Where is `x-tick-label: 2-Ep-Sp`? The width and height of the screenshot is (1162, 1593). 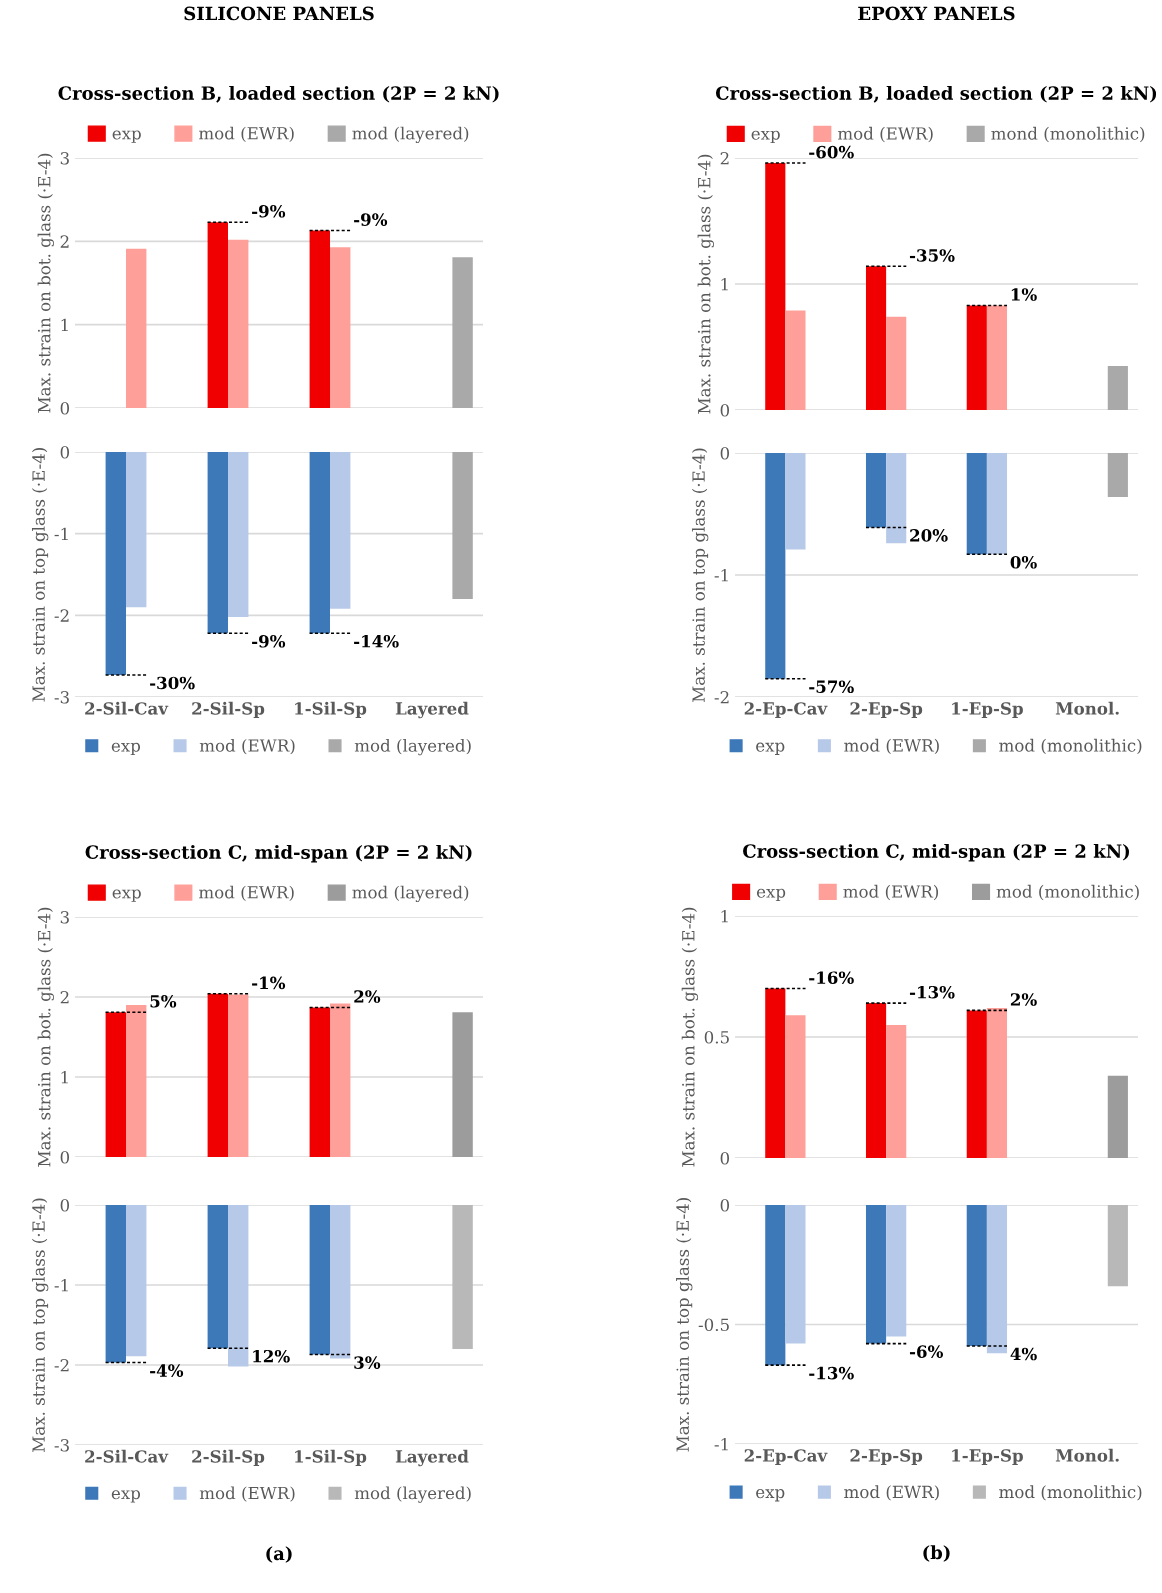 x-tick-label: 2-Ep-Sp is located at coordinates (886, 710).